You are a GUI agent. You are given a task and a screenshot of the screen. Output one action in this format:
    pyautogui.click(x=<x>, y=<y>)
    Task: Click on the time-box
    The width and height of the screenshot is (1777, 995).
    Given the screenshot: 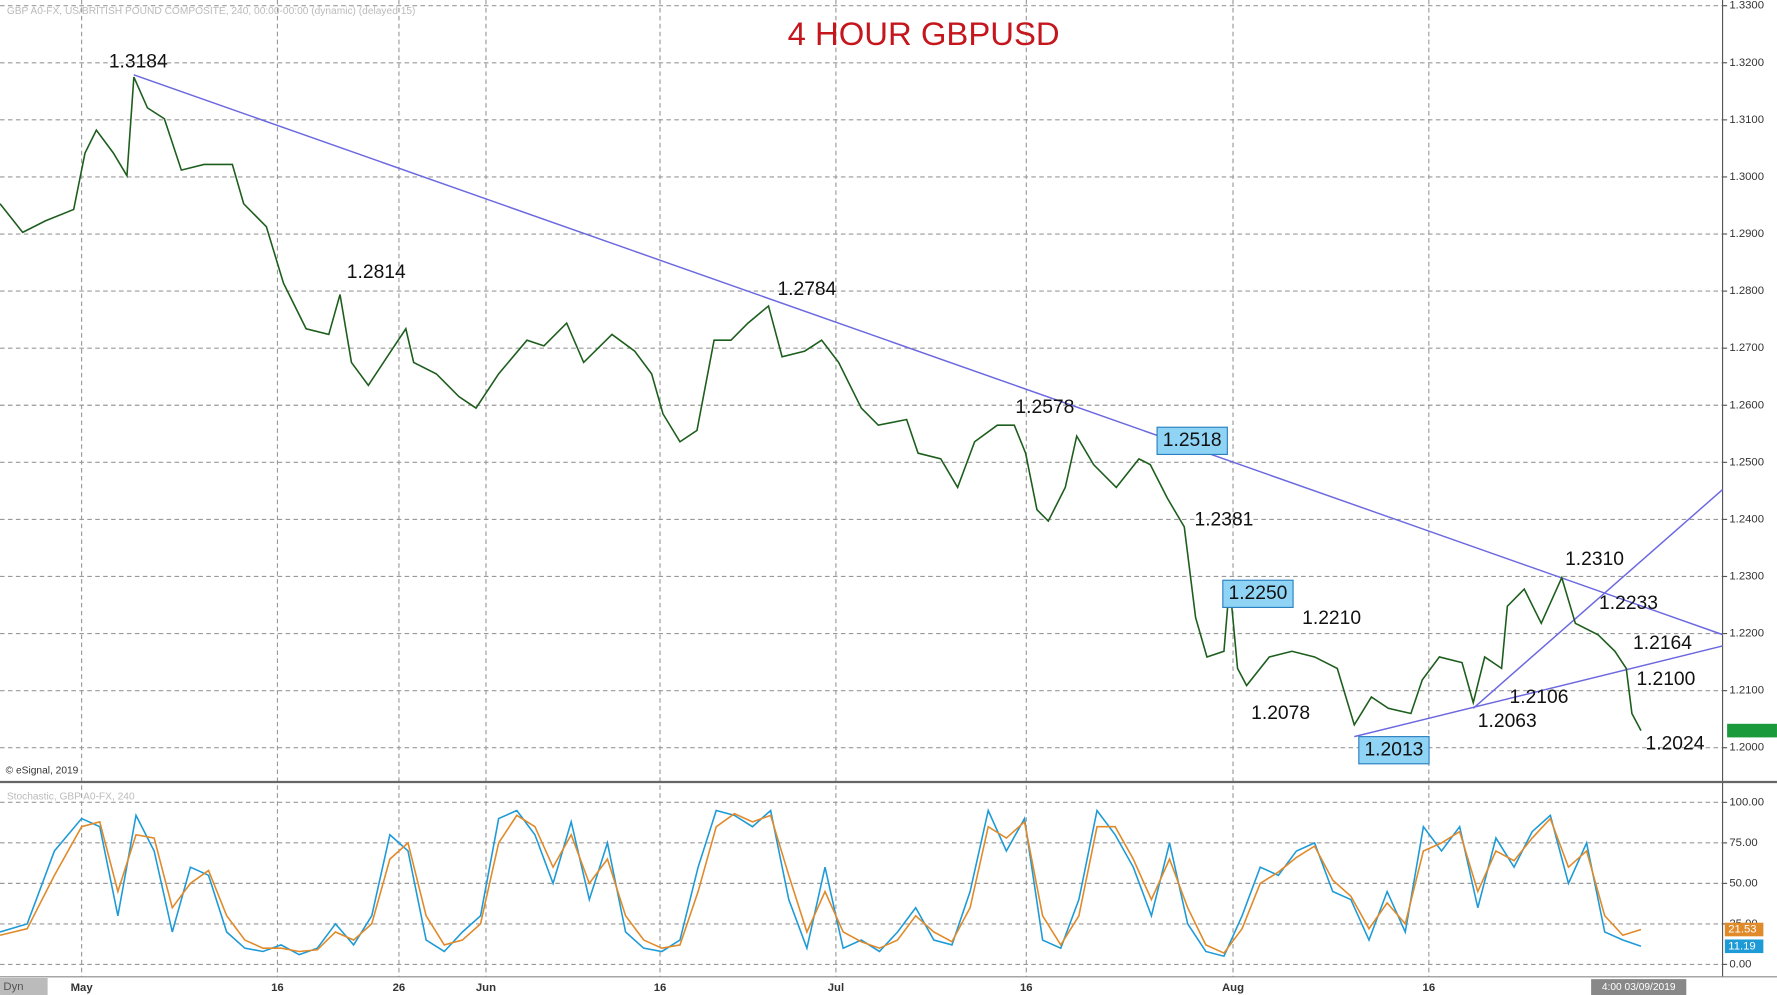 What is the action you would take?
    pyautogui.click(x=1639, y=987)
    